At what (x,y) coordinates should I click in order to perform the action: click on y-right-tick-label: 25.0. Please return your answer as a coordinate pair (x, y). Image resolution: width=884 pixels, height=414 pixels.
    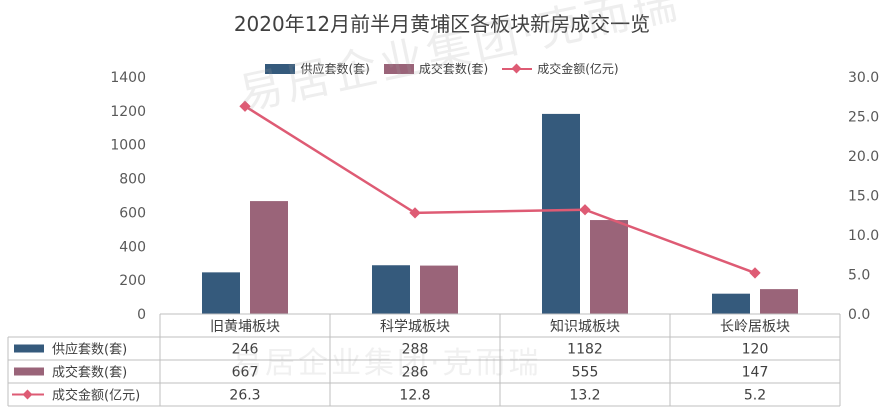
    Looking at the image, I should click on (863, 118).